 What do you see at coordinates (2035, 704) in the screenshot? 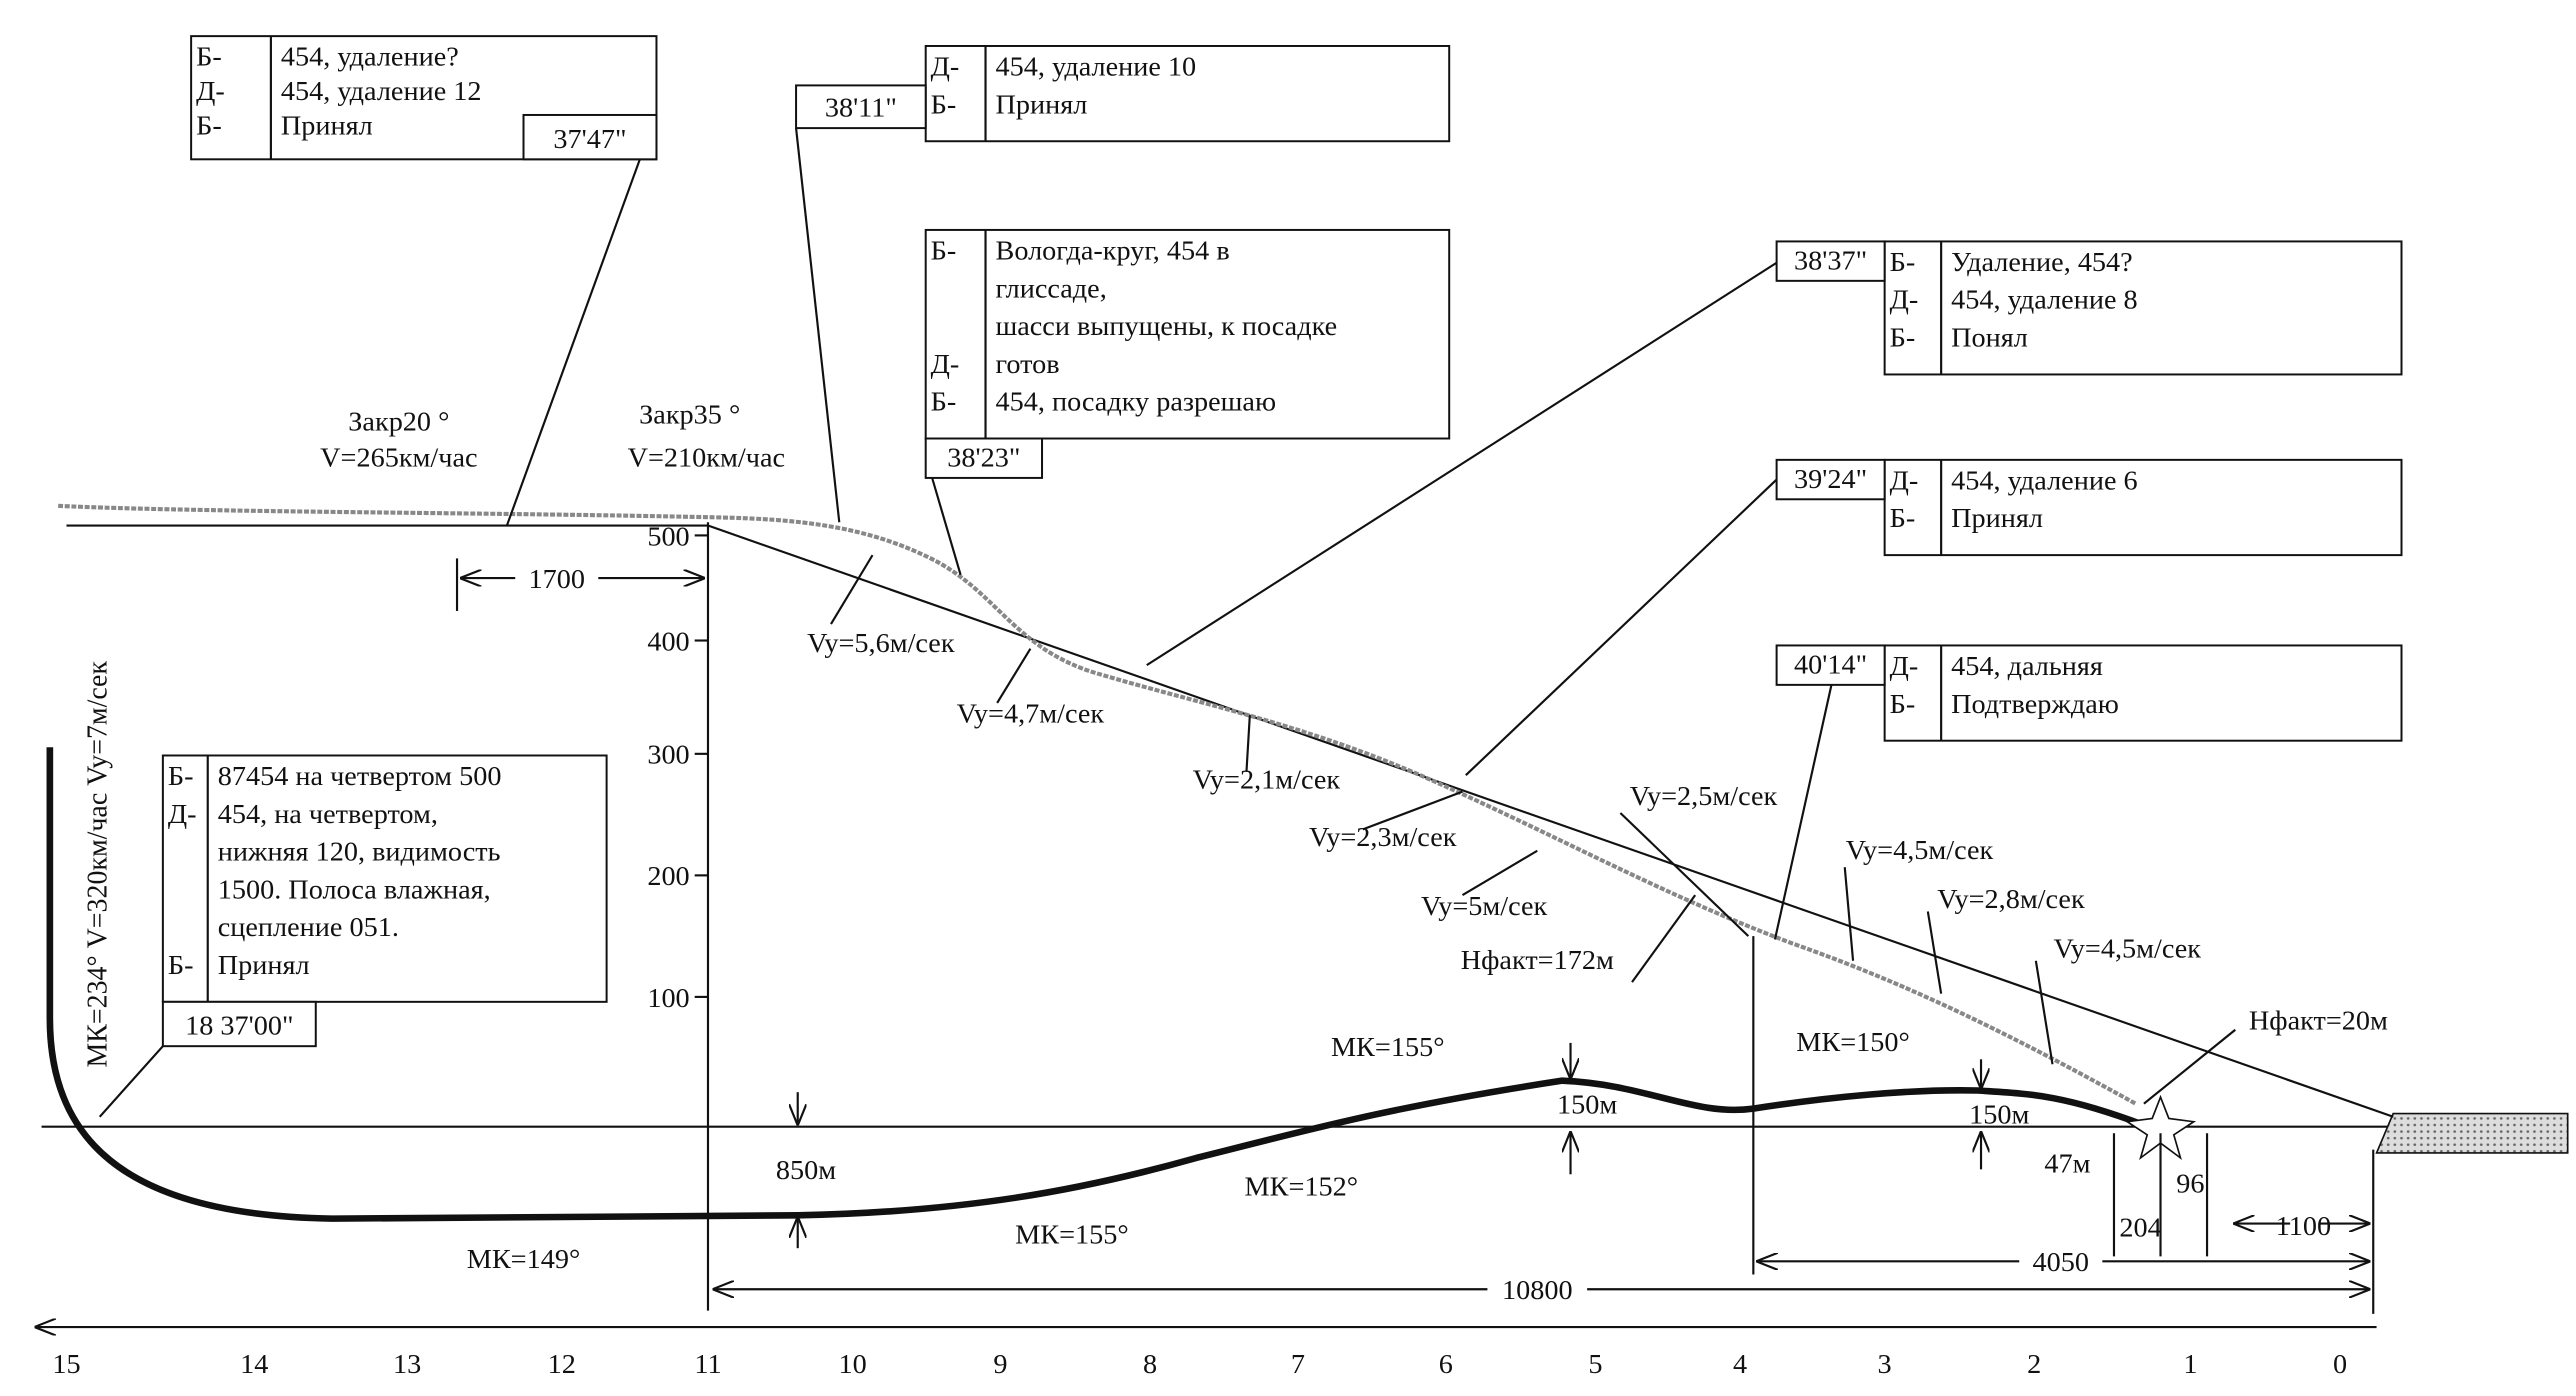
I see `message-line: Подтверждаю` at bounding box center [2035, 704].